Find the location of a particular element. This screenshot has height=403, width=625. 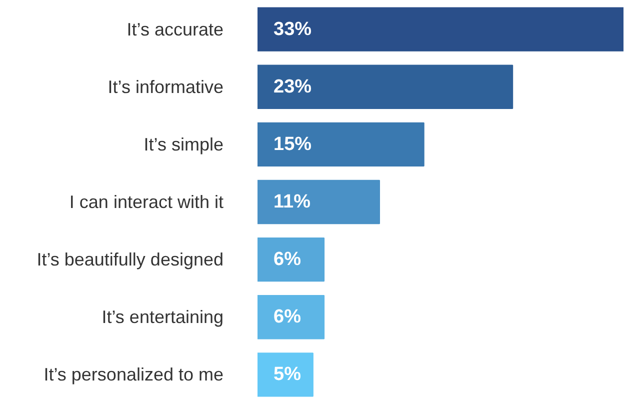

data-label: 33% is located at coordinates (293, 29).